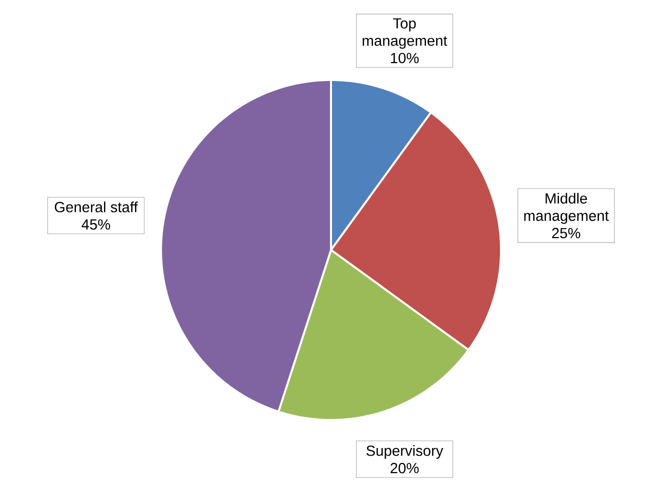 Image resolution: width=649 pixels, height=495 pixels. What do you see at coordinates (96, 207) in the screenshot?
I see `slice-label: General staff` at bounding box center [96, 207].